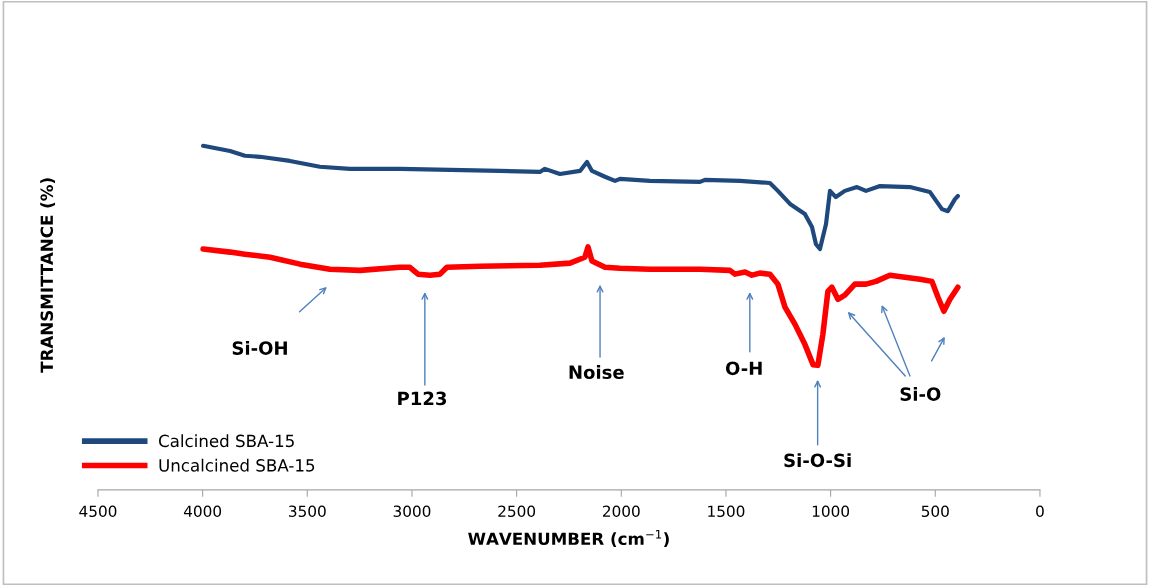 The width and height of the screenshot is (1150, 586). What do you see at coordinates (259, 347) in the screenshot?
I see `annotation: Si-OH` at bounding box center [259, 347].